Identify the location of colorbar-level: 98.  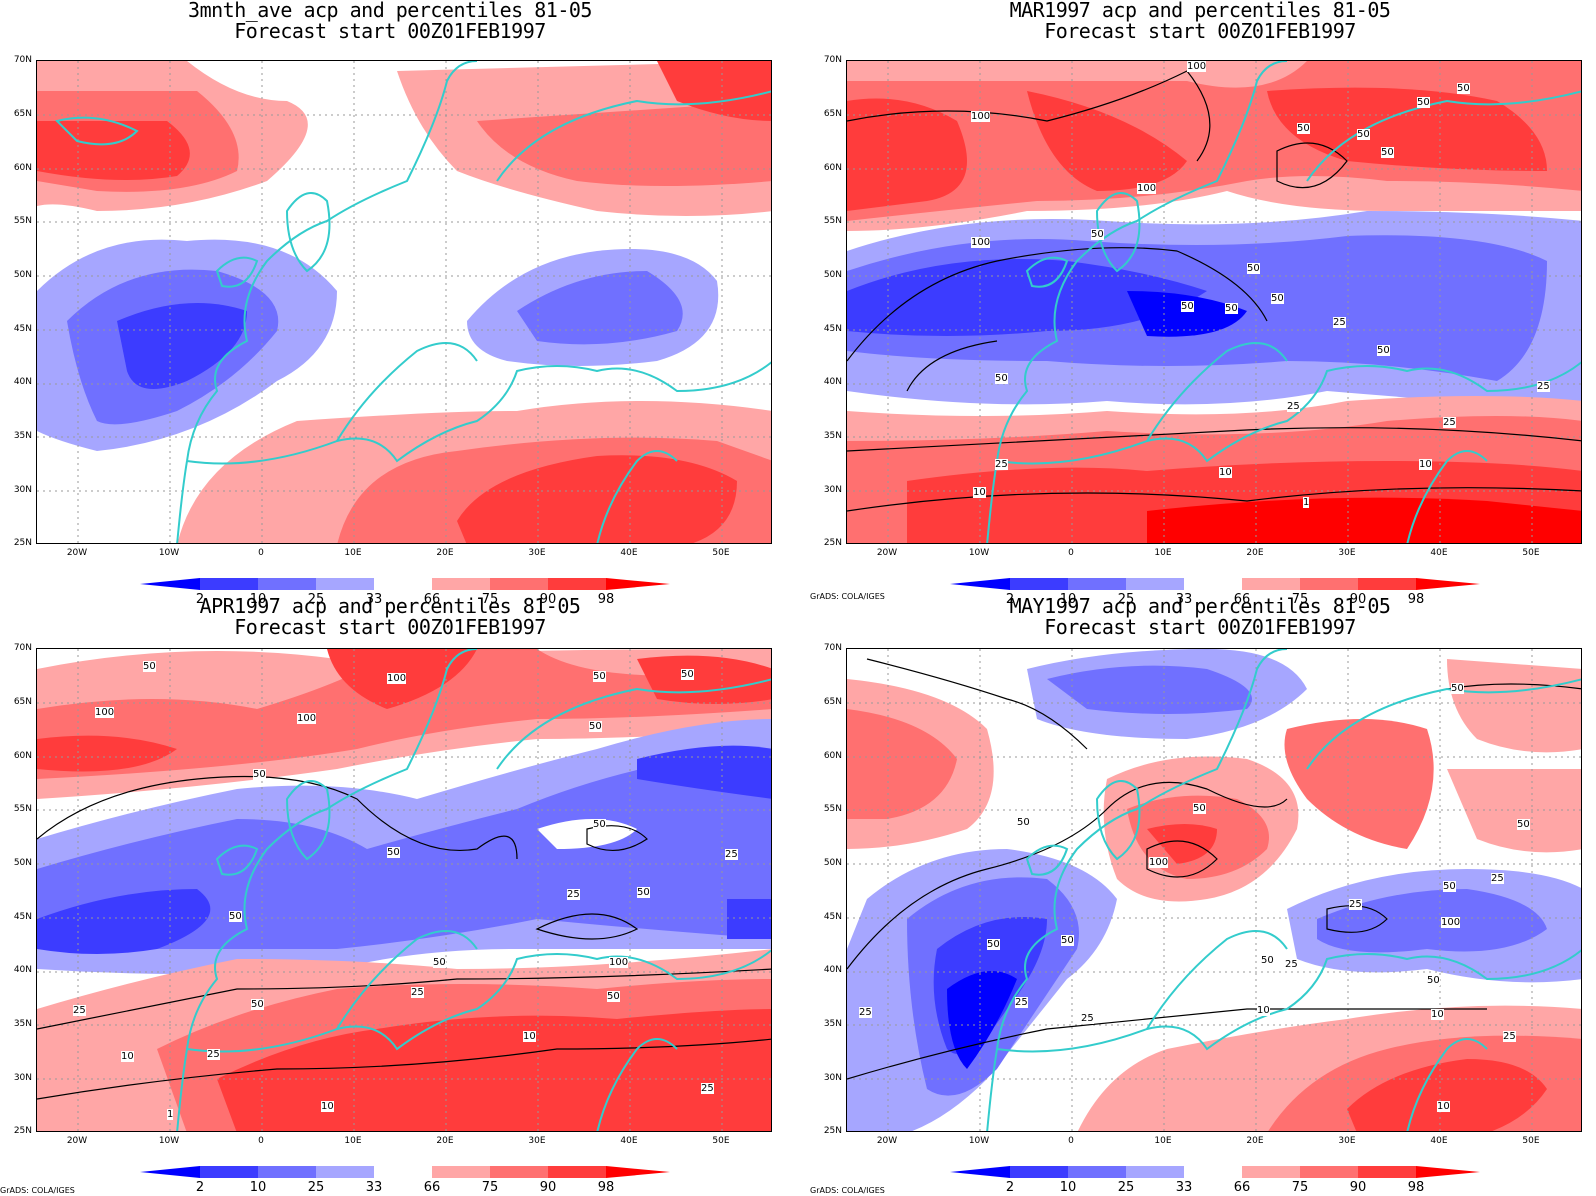
(606, 599).